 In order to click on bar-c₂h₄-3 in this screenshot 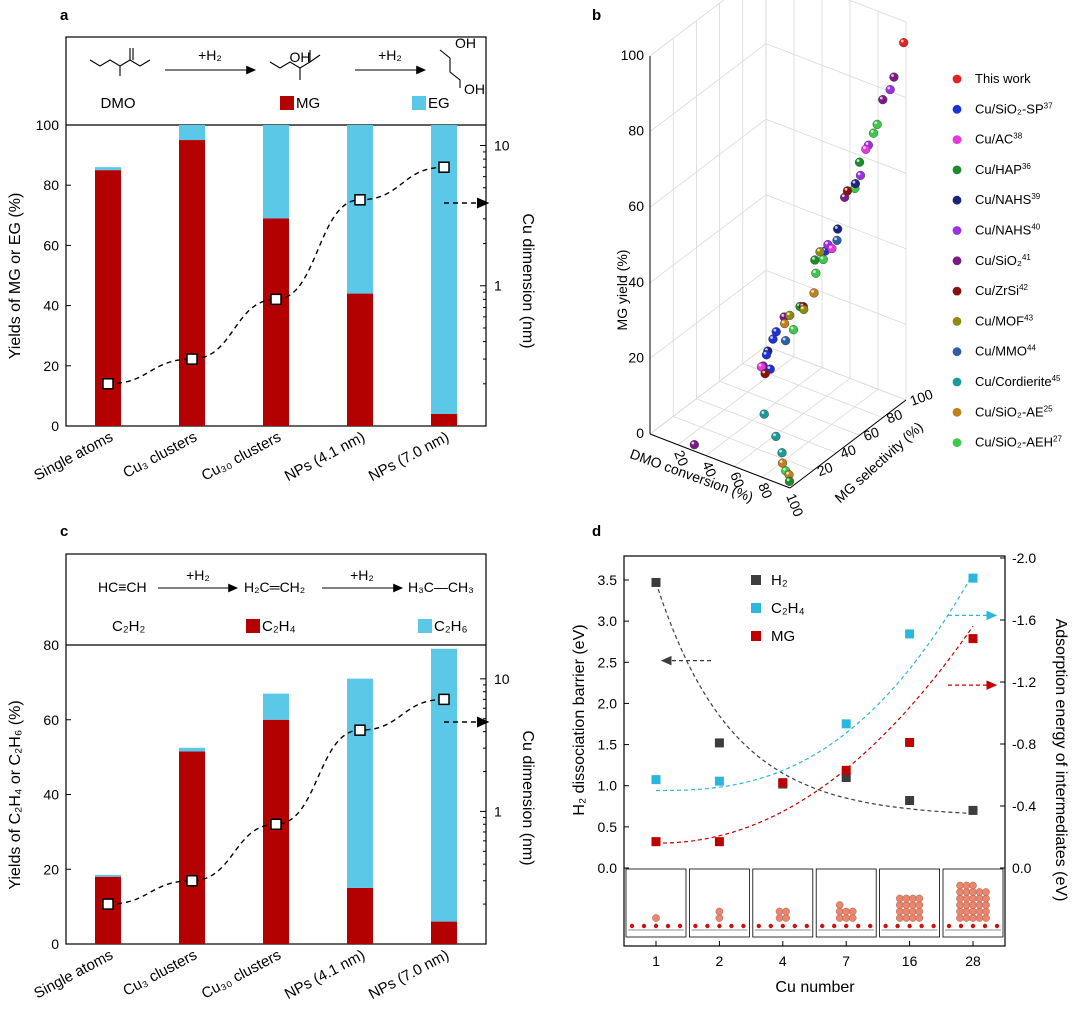, I will do `click(276, 831)`.